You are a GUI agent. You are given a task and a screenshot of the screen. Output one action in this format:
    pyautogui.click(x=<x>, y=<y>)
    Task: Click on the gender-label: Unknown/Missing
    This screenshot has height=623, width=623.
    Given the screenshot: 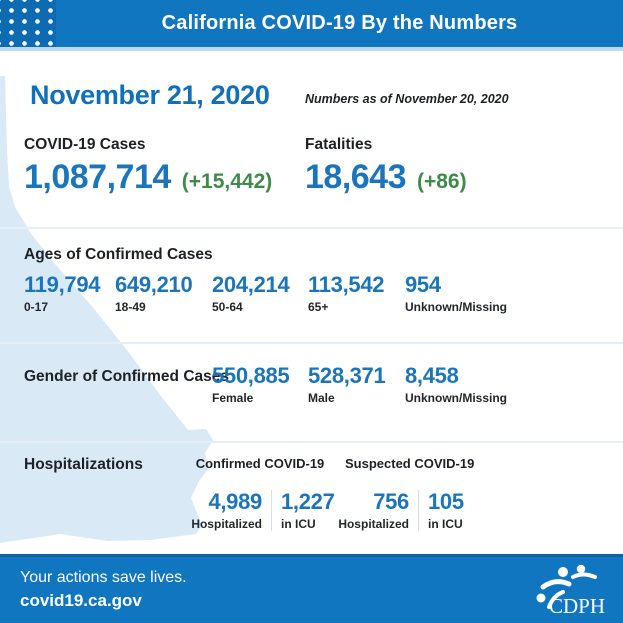 What is the action you would take?
    pyautogui.click(x=456, y=398)
    